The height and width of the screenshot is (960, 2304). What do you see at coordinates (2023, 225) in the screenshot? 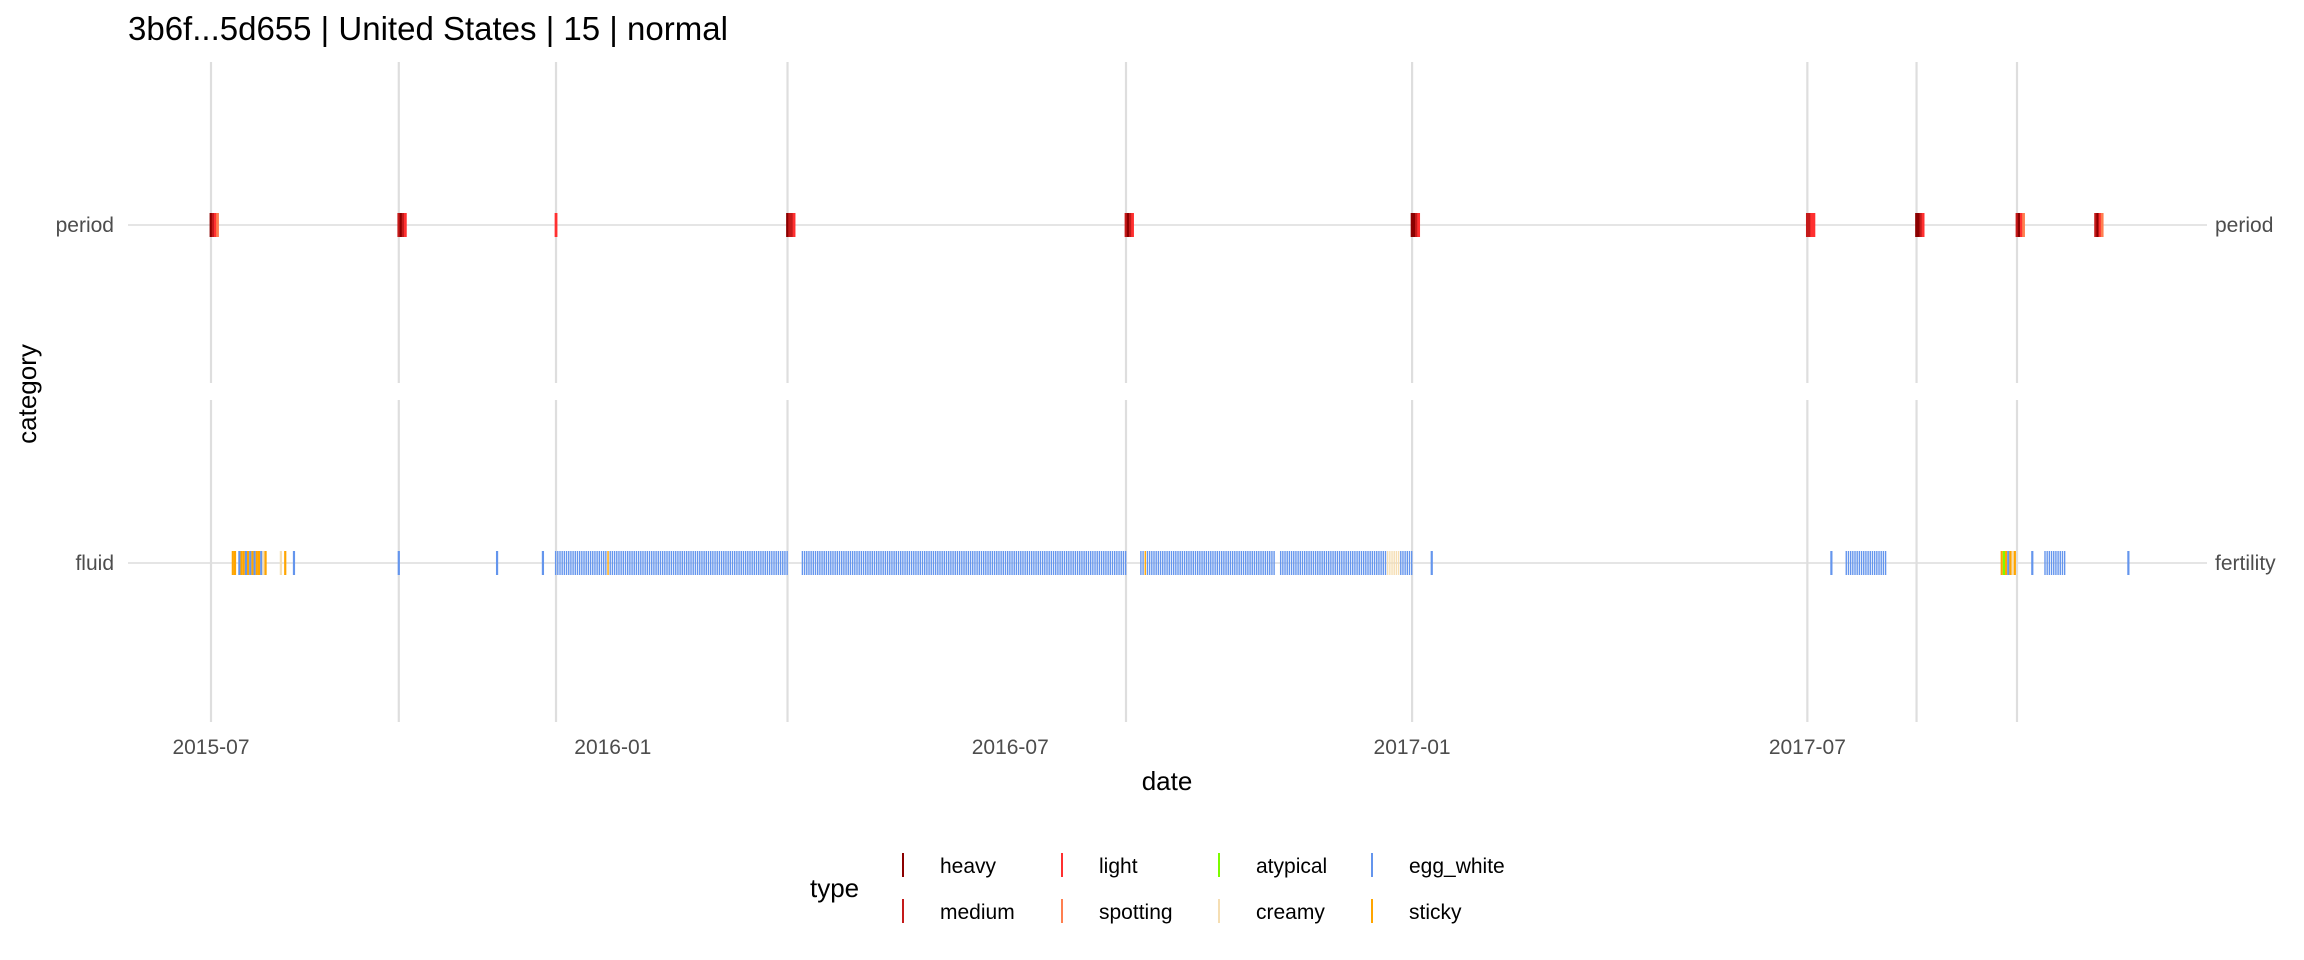
I see `mark-spotting` at bounding box center [2023, 225].